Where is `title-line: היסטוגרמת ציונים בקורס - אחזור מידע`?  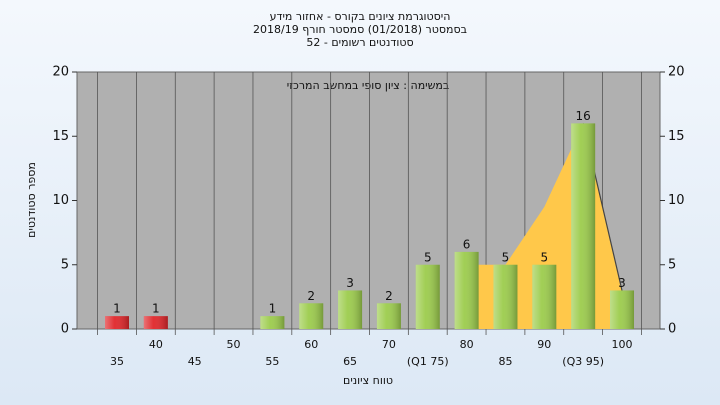 title-line: היסטוגרמת ציונים בקורס - אחזור מידע is located at coordinates (360, 16).